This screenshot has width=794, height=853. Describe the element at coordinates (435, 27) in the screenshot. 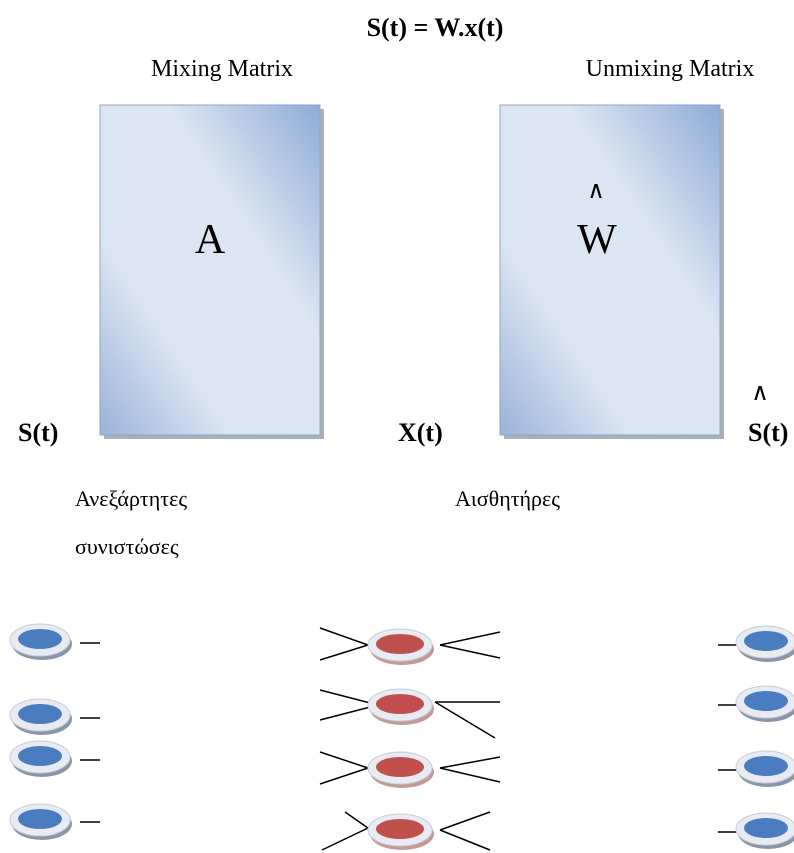

I see `equation: S(t) = W.x(t)` at that location.